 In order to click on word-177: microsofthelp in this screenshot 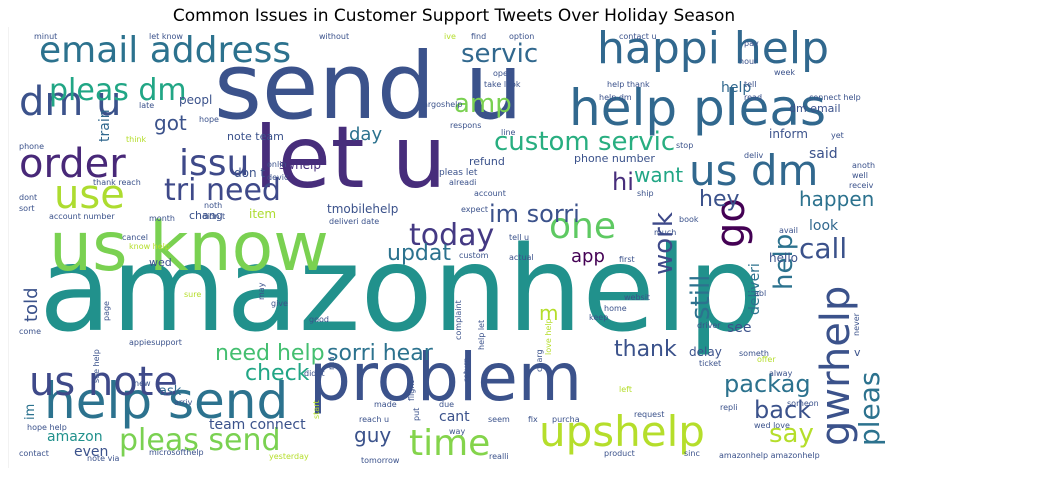, I will do `click(176, 452)`.